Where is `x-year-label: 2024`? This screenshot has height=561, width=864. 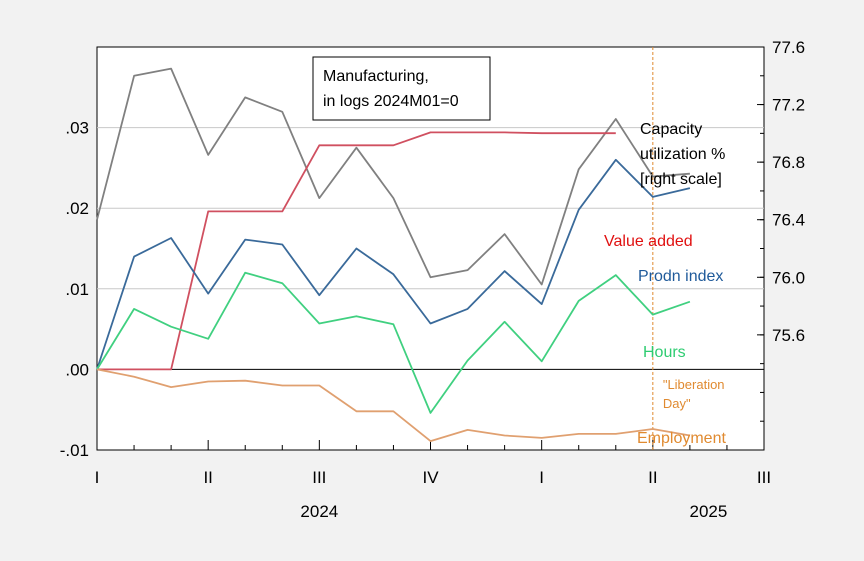
x-year-label: 2024 is located at coordinates (319, 511).